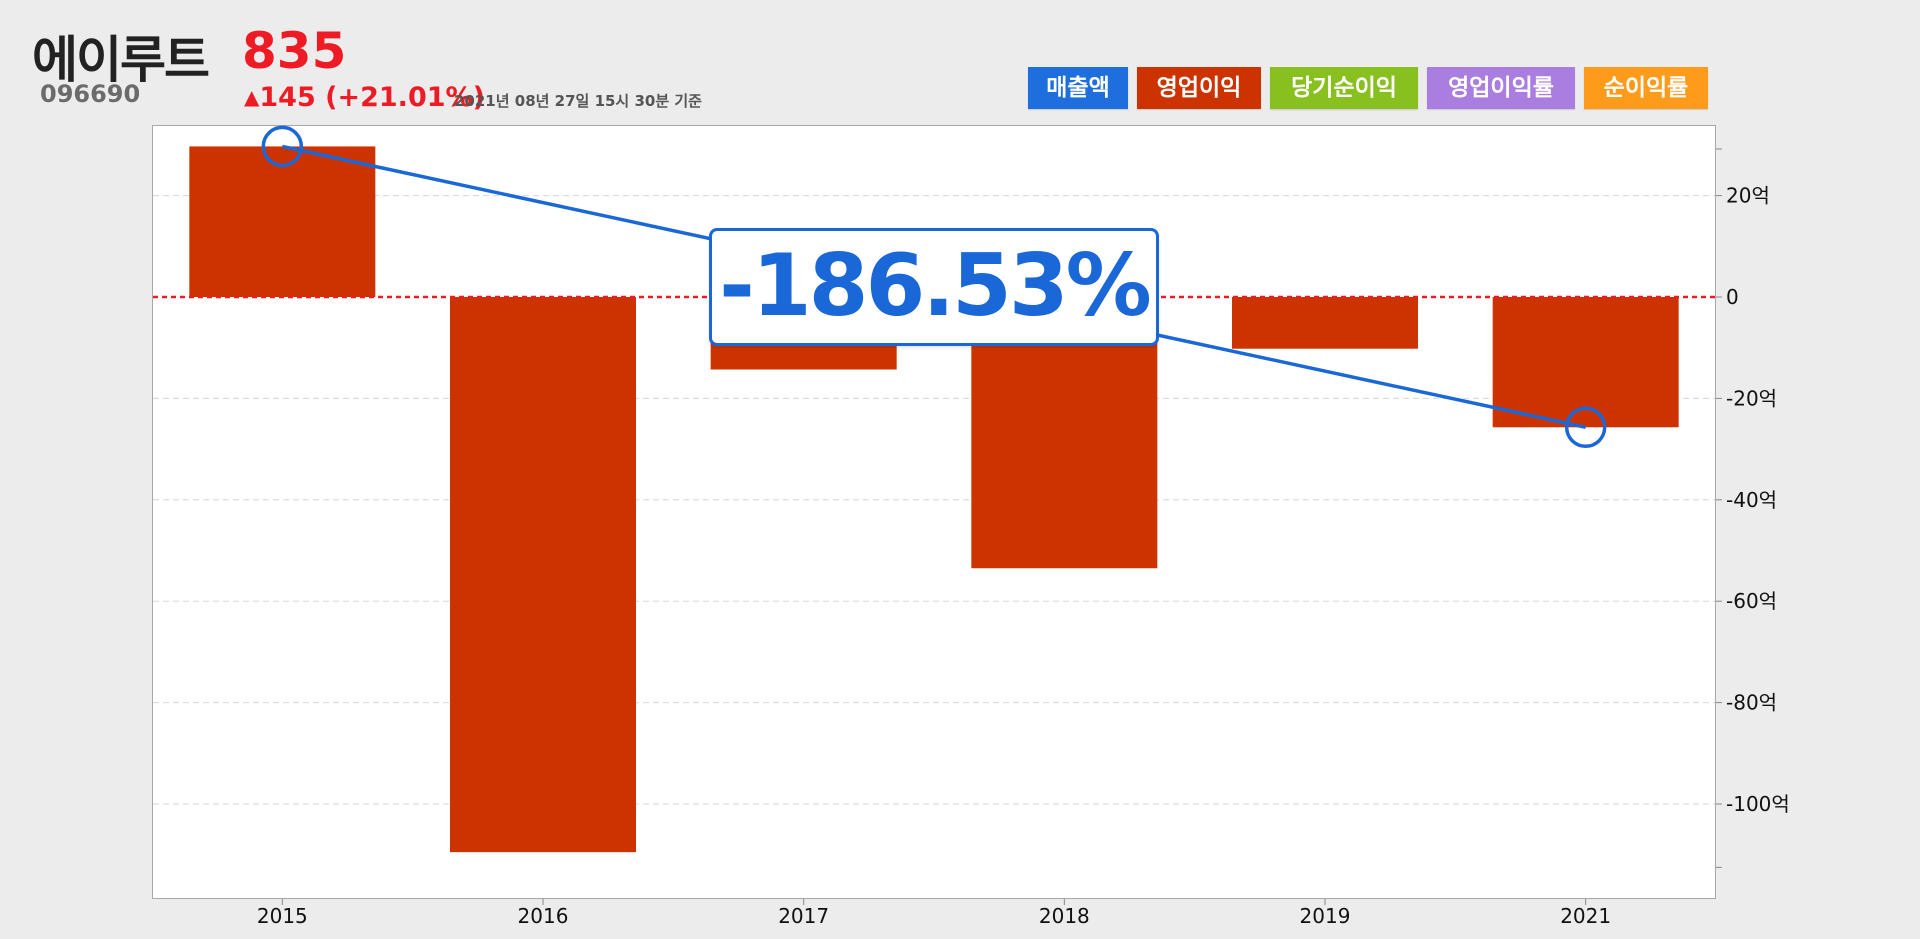 This screenshot has height=939, width=1920. I want to click on bar-2019, so click(1325, 323).